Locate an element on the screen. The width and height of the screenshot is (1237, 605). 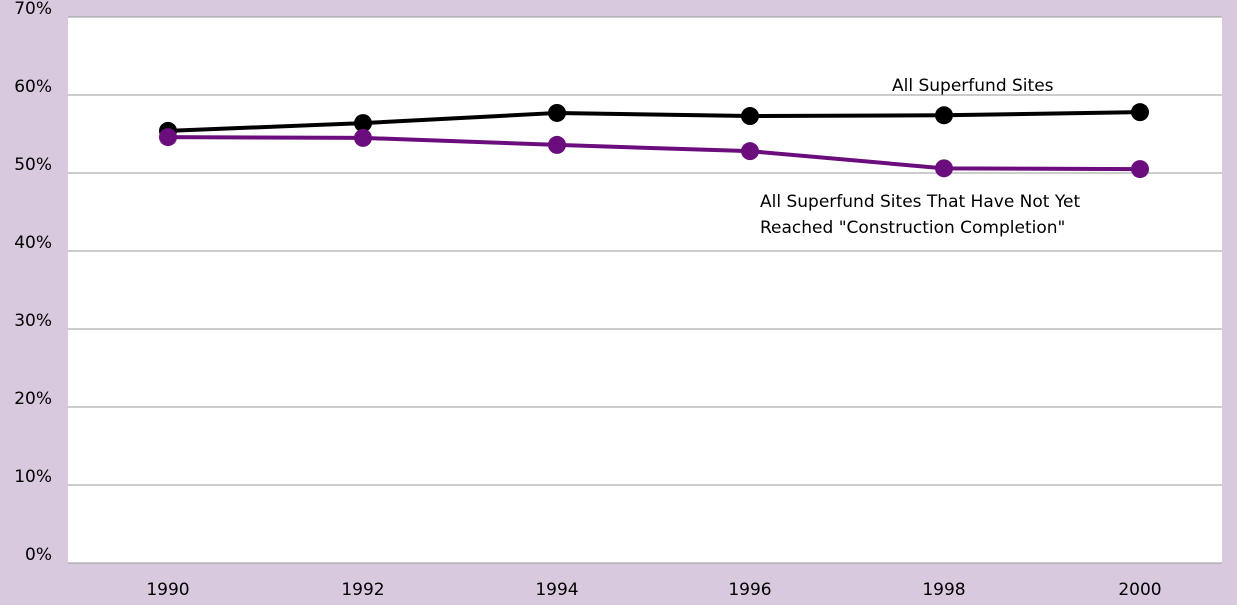
x-tick-label: 1998 is located at coordinates (943, 590).